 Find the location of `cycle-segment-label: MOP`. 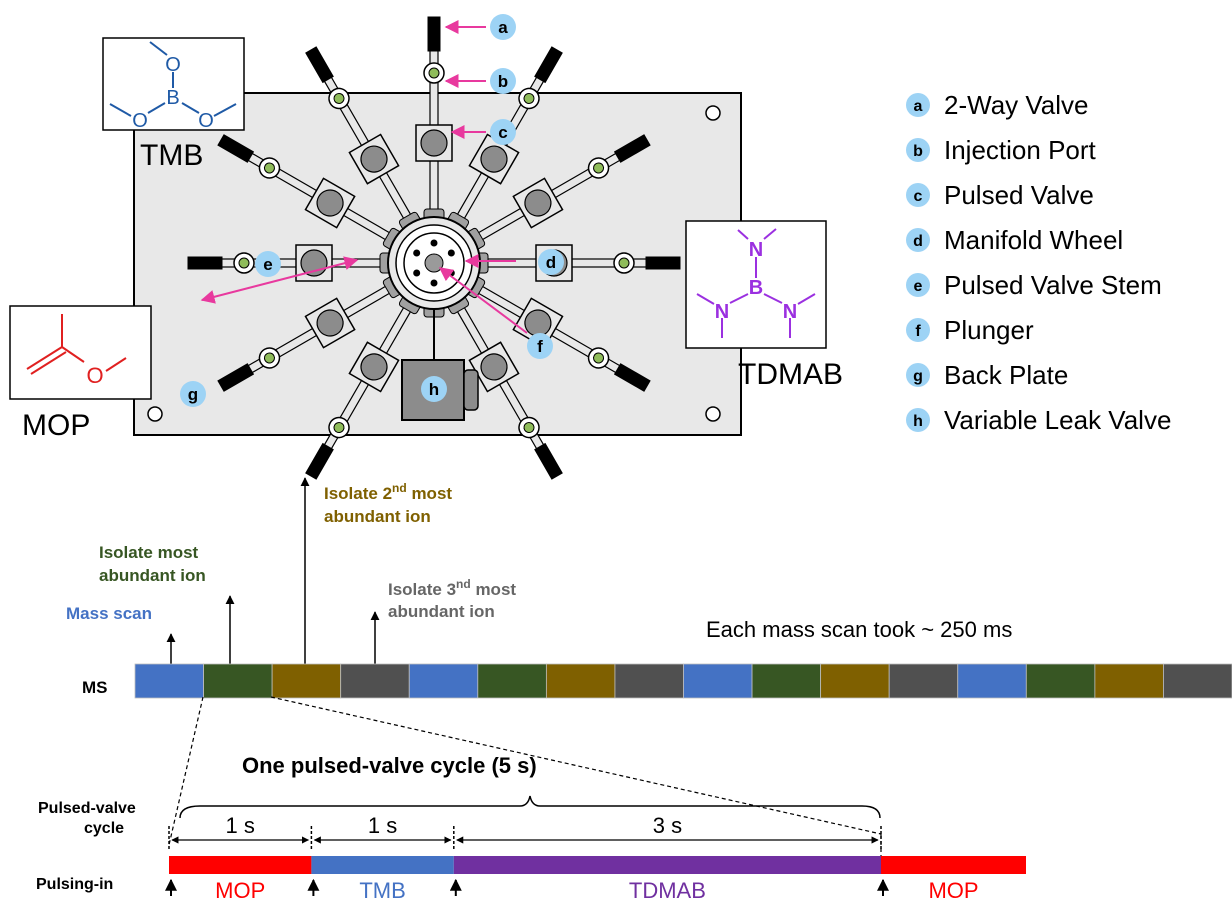

cycle-segment-label: MOP is located at coordinates (953, 890).